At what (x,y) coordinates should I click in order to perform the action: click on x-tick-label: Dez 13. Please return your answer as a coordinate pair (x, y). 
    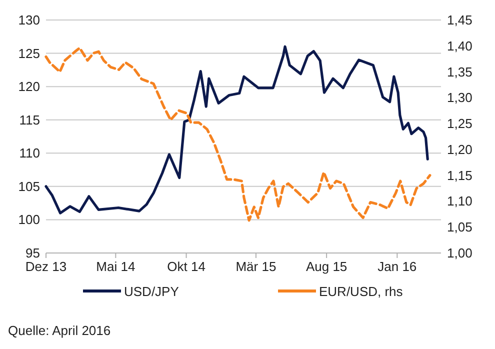
    Looking at the image, I should click on (46, 266).